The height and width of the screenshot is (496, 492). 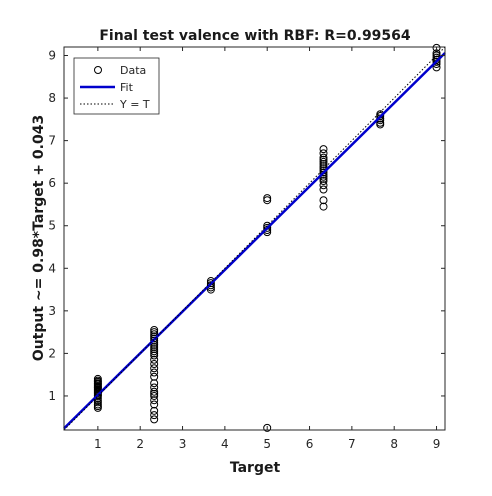 I want to click on x-tick-label: 7, so click(x=352, y=444).